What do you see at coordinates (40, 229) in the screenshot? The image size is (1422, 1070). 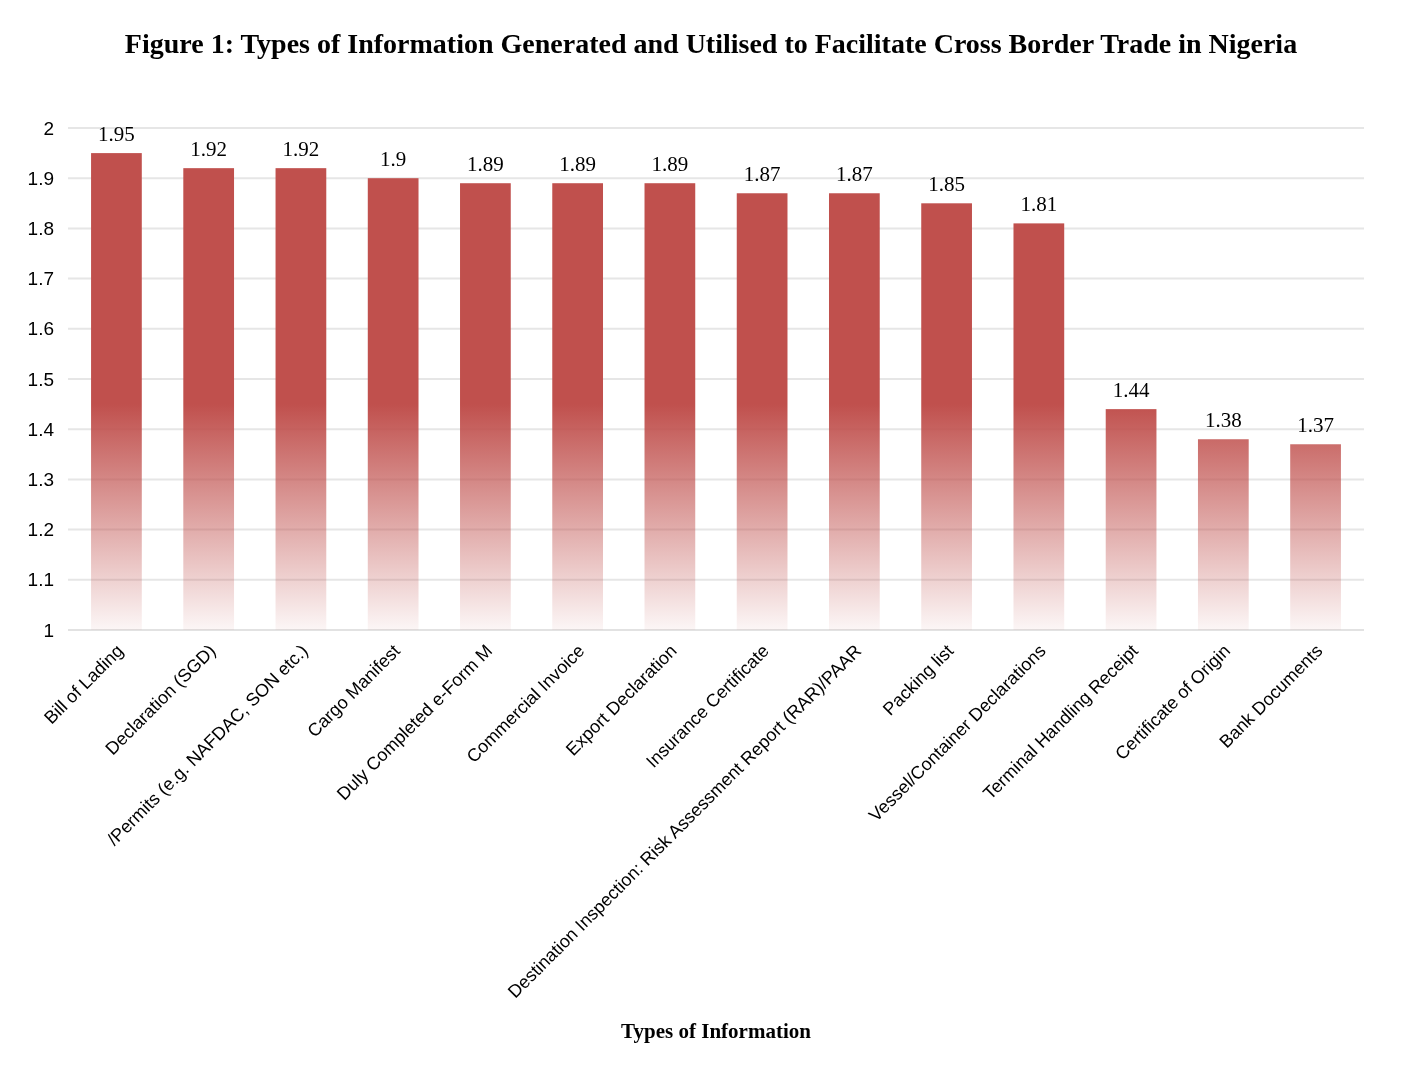 I see `y-tick-label: 1.8` at bounding box center [40, 229].